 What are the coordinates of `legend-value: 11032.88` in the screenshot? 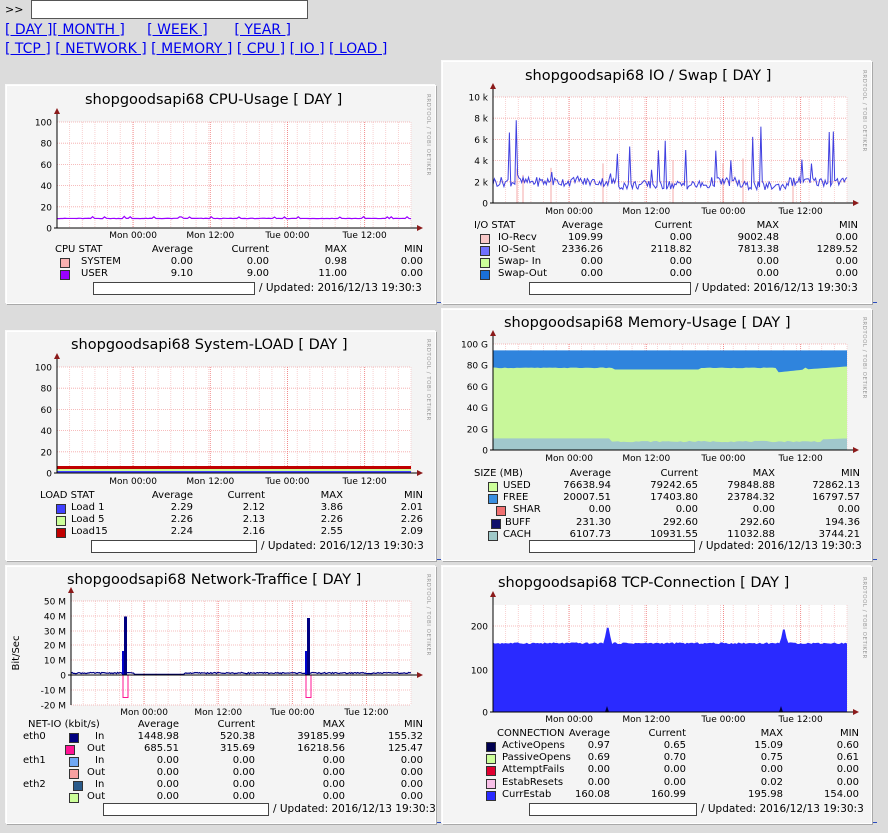 It's located at (751, 534).